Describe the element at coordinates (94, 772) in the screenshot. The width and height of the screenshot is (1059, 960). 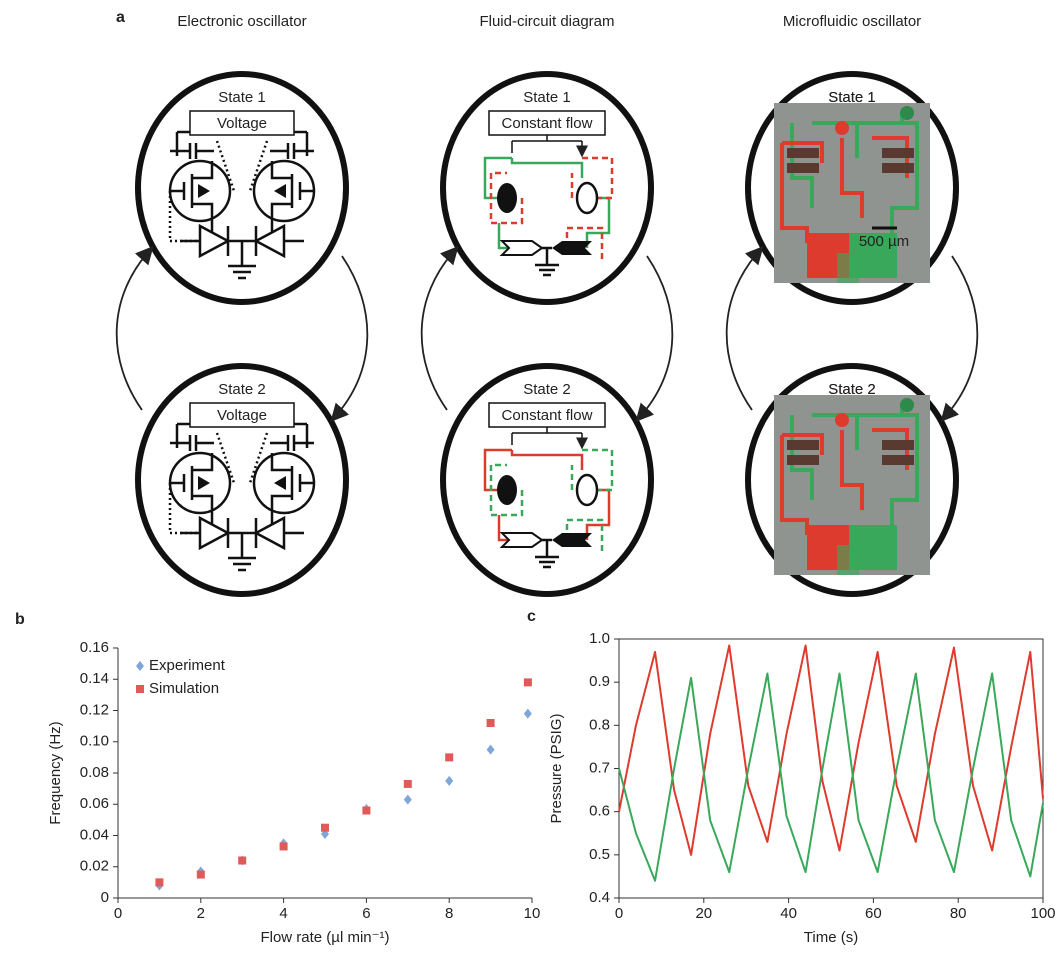
I see `y-tick-label: 0.08` at that location.